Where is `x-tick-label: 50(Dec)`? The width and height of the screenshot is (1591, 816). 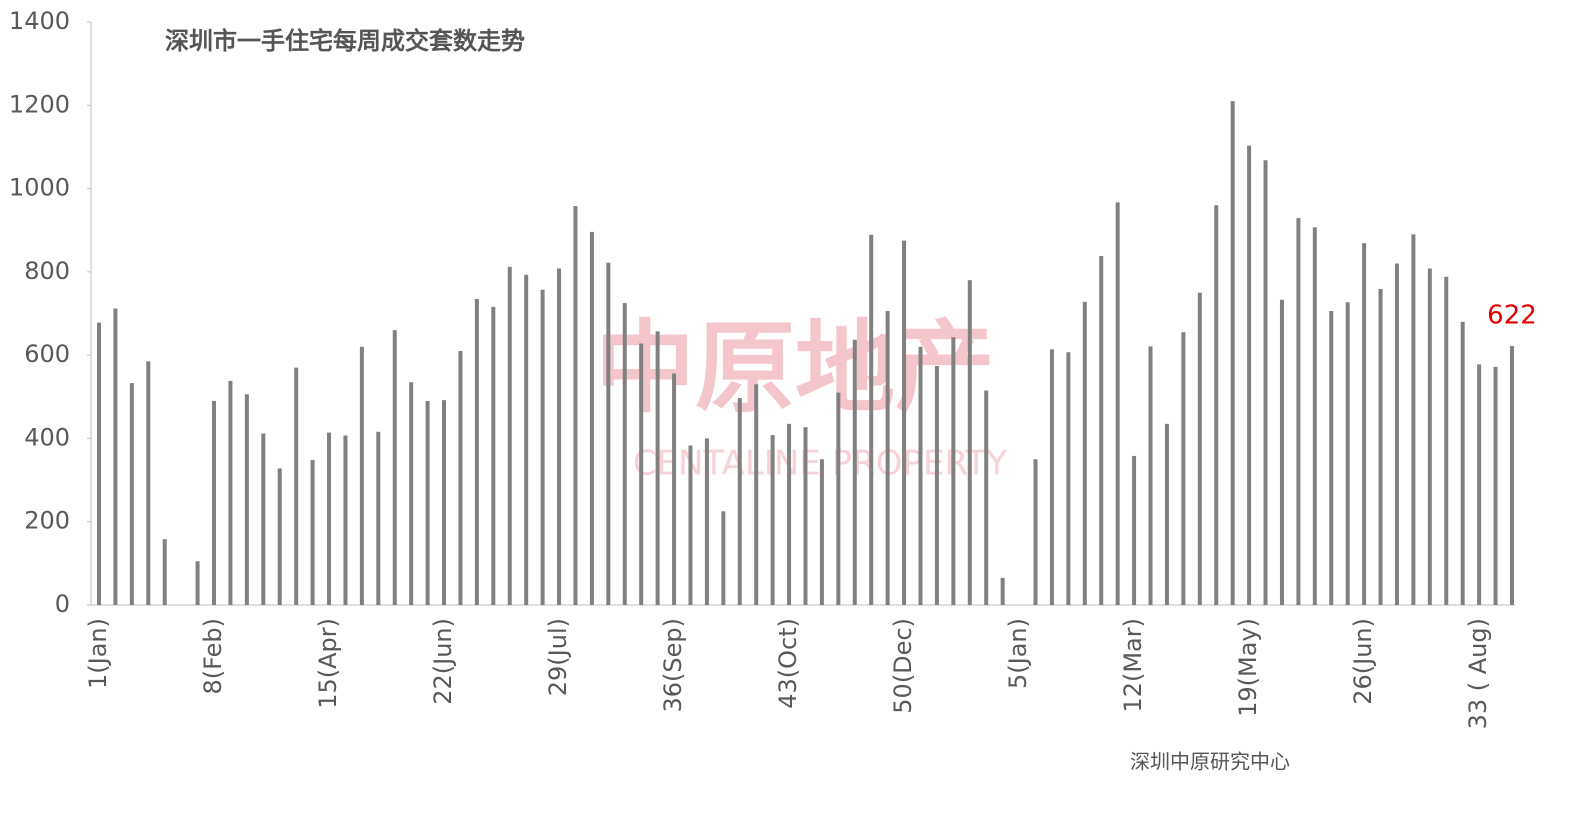 x-tick-label: 50(Dec) is located at coordinates (903, 666).